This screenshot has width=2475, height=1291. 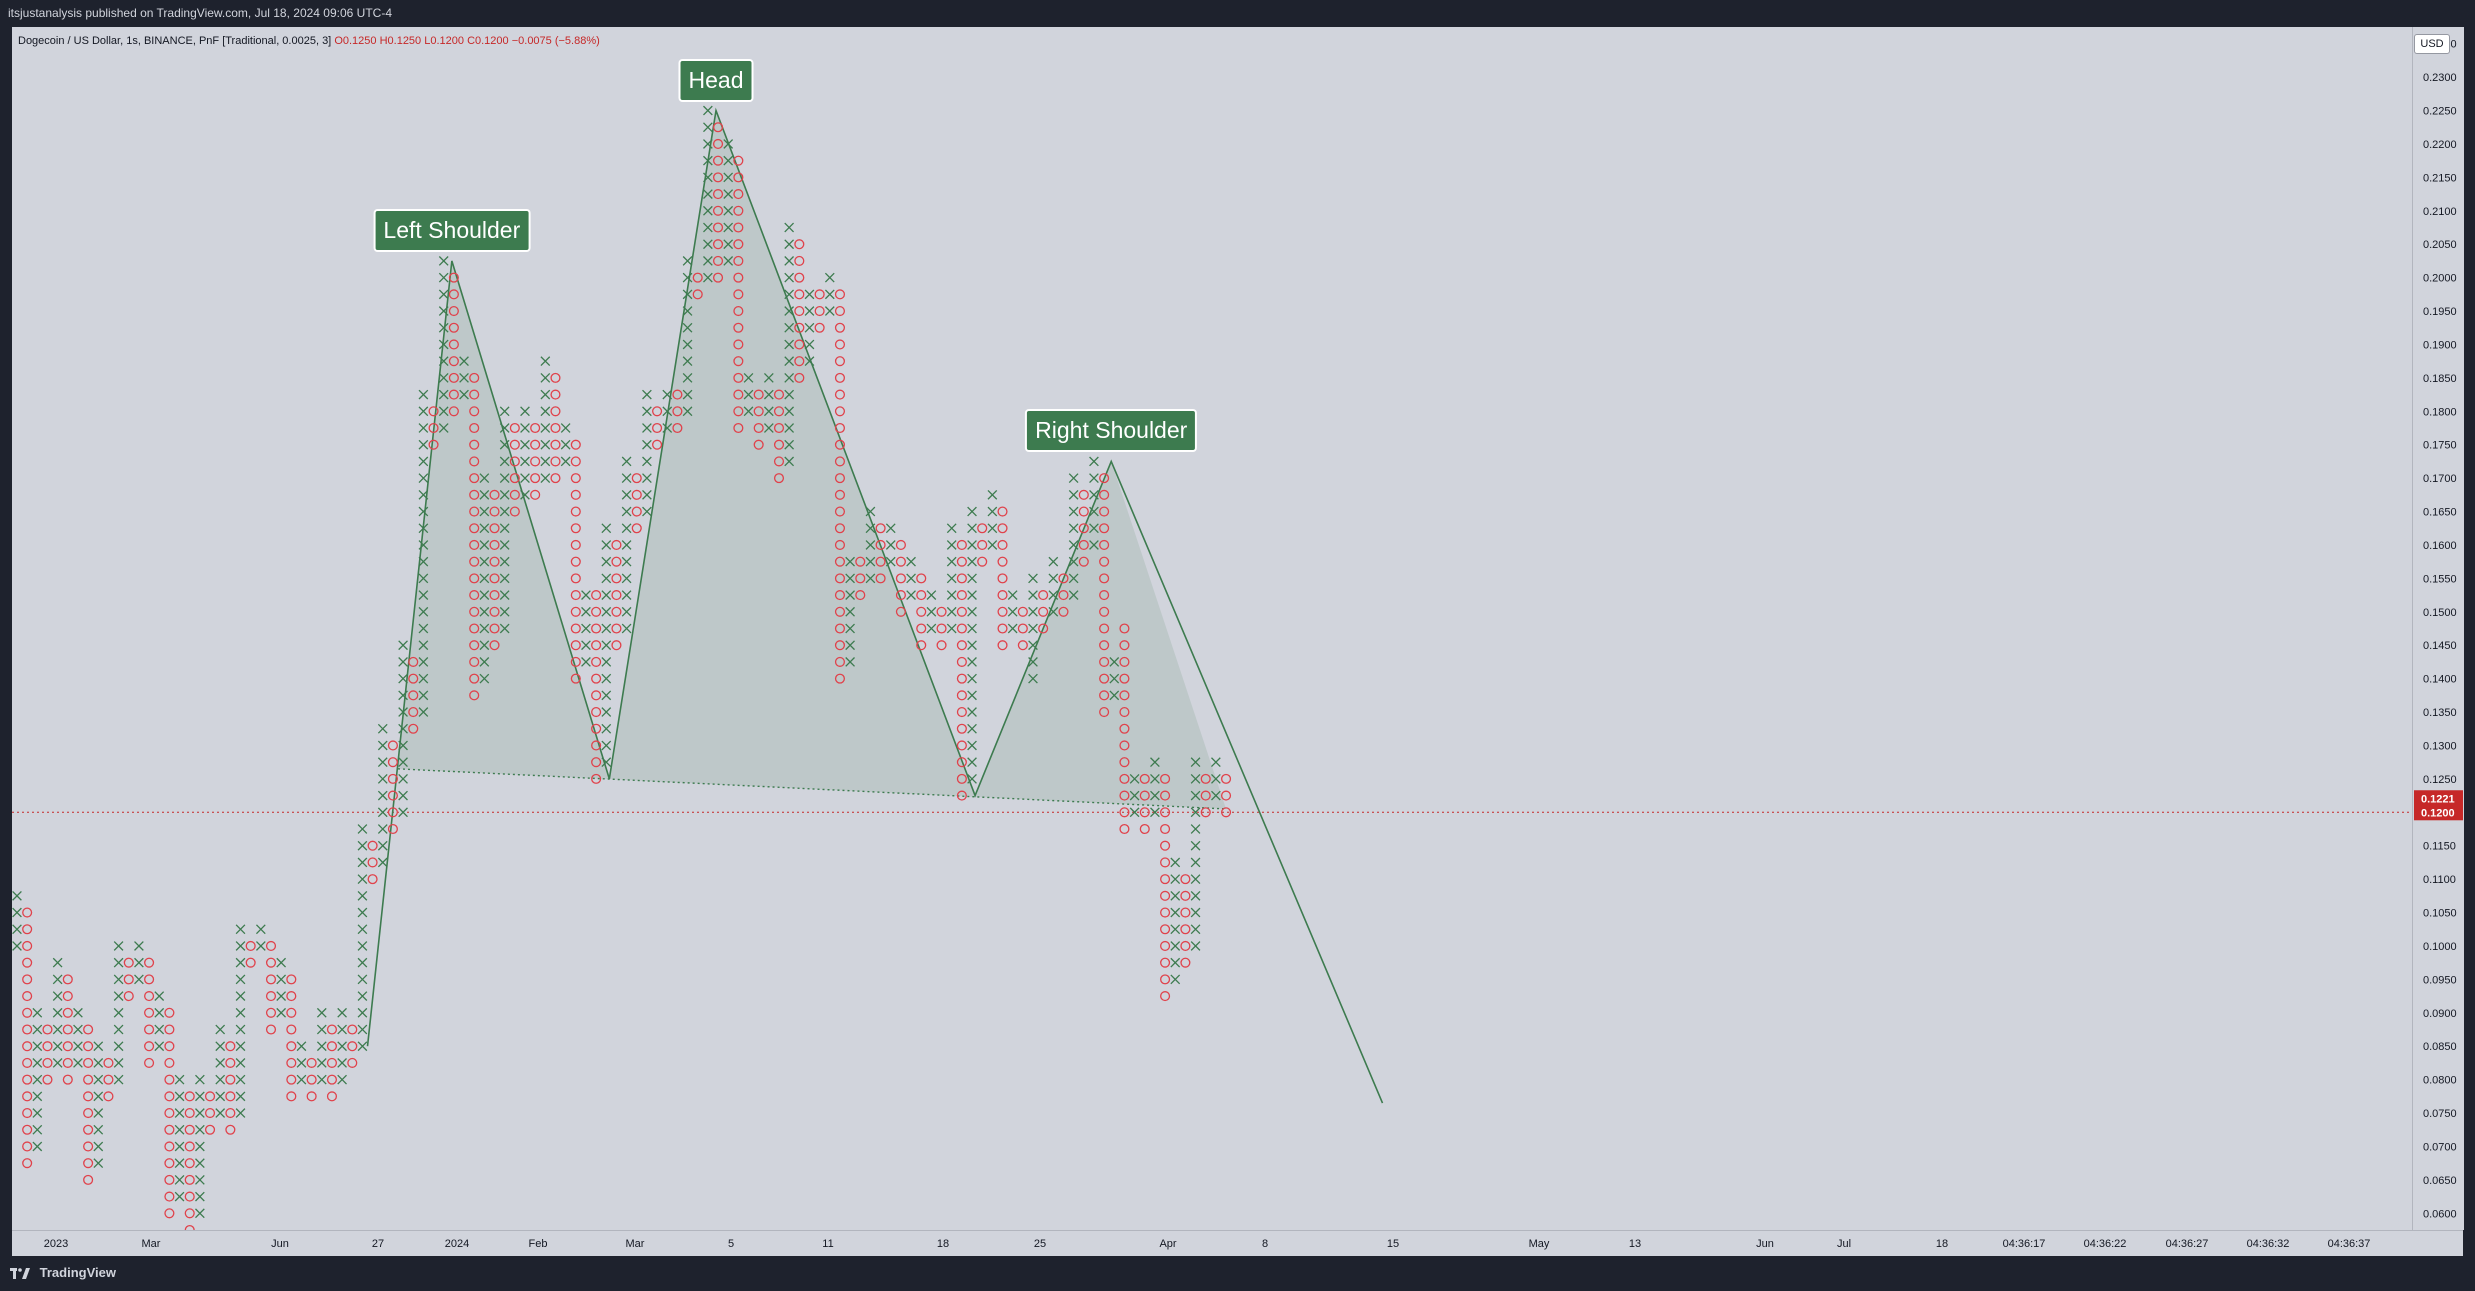 I want to click on tradingview-brand: TradingView, so click(x=63, y=1272).